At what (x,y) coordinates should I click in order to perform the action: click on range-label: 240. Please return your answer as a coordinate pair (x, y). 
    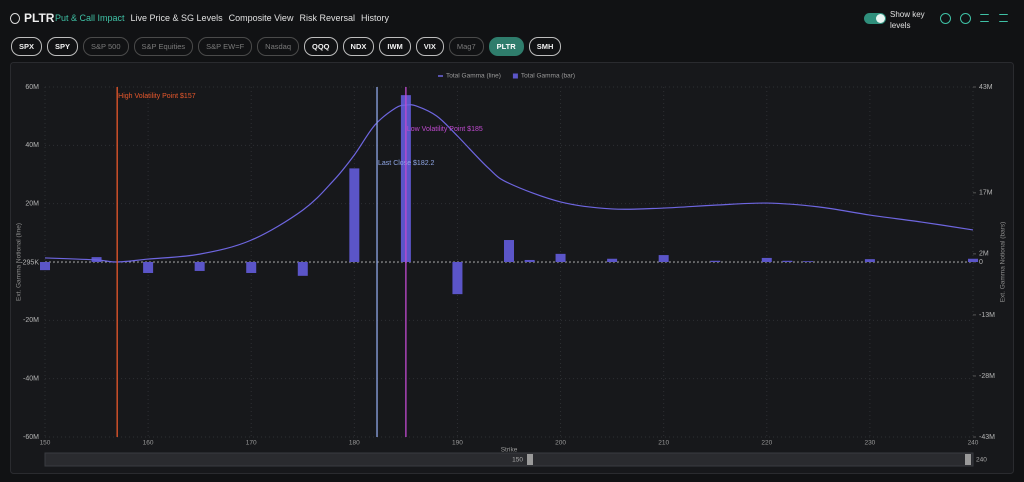
    Looking at the image, I should click on (981, 460).